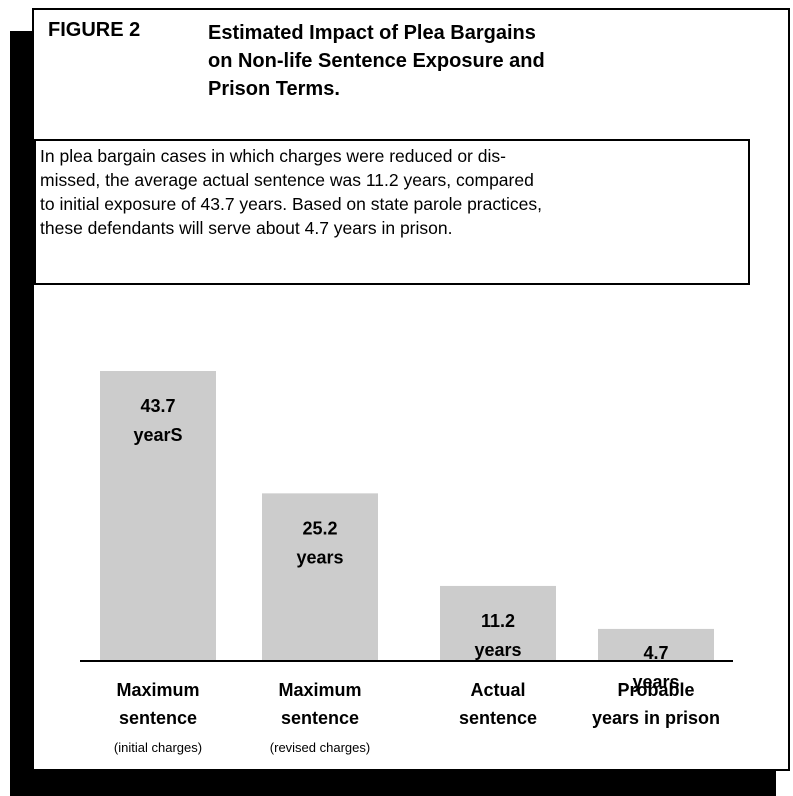 The width and height of the screenshot is (793, 796). I want to click on category-note: (initial charges), so click(158, 747).